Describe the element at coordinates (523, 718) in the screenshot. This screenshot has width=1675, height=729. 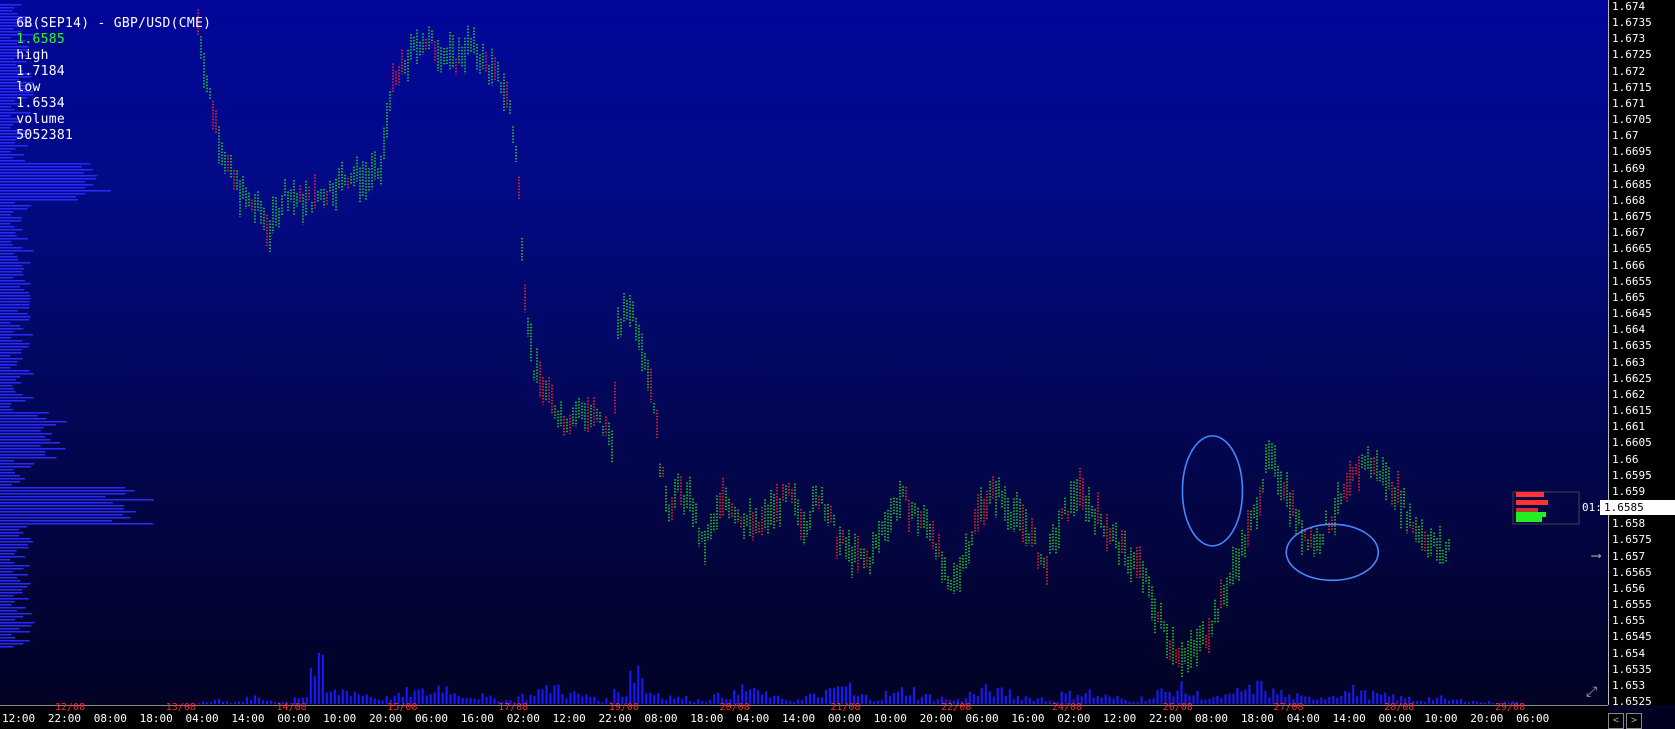
I see `time-tick: 02:00` at that location.